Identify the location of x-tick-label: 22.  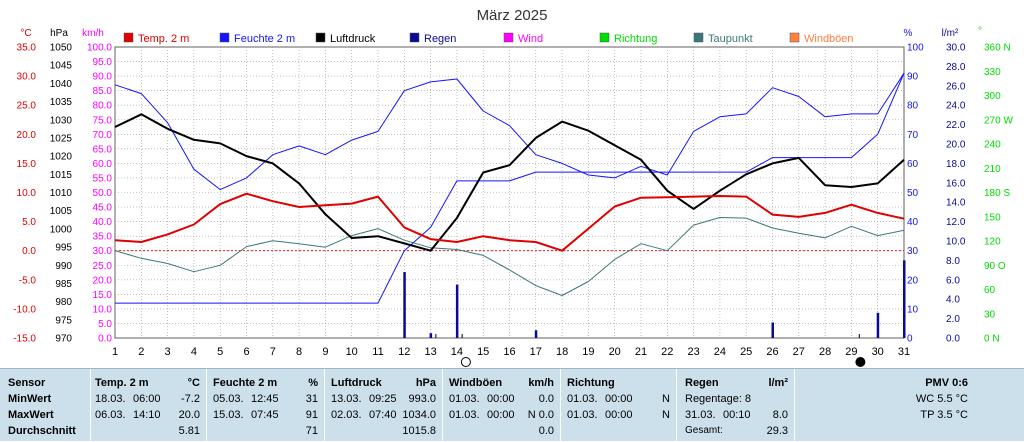
(667, 352).